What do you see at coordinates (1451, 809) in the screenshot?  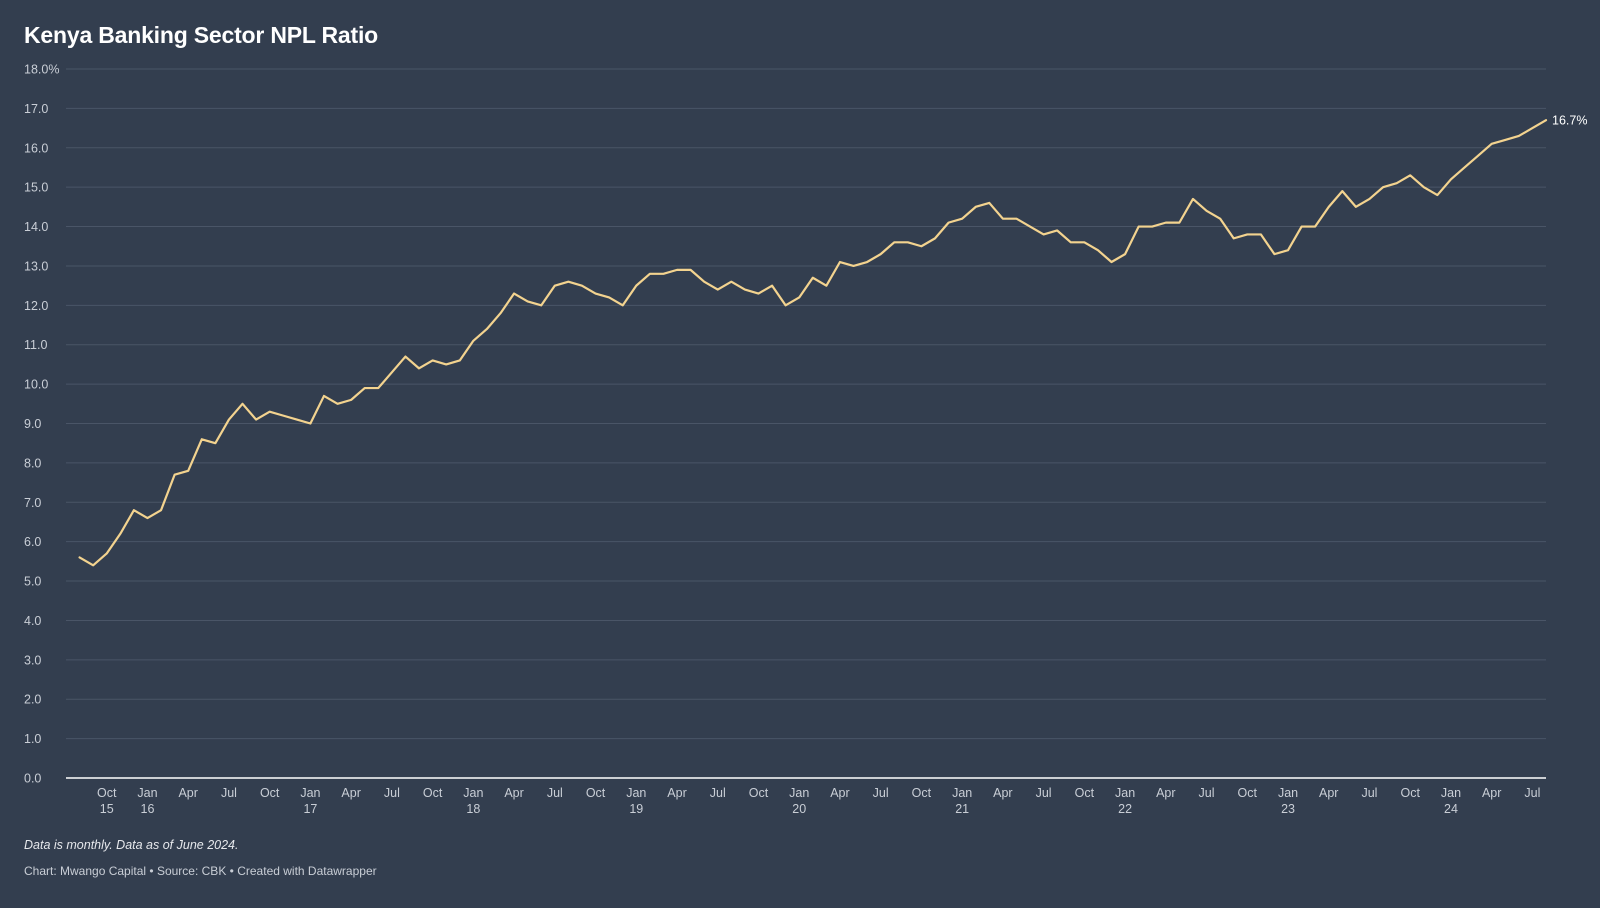 I see `x-tick-year-label: 24` at bounding box center [1451, 809].